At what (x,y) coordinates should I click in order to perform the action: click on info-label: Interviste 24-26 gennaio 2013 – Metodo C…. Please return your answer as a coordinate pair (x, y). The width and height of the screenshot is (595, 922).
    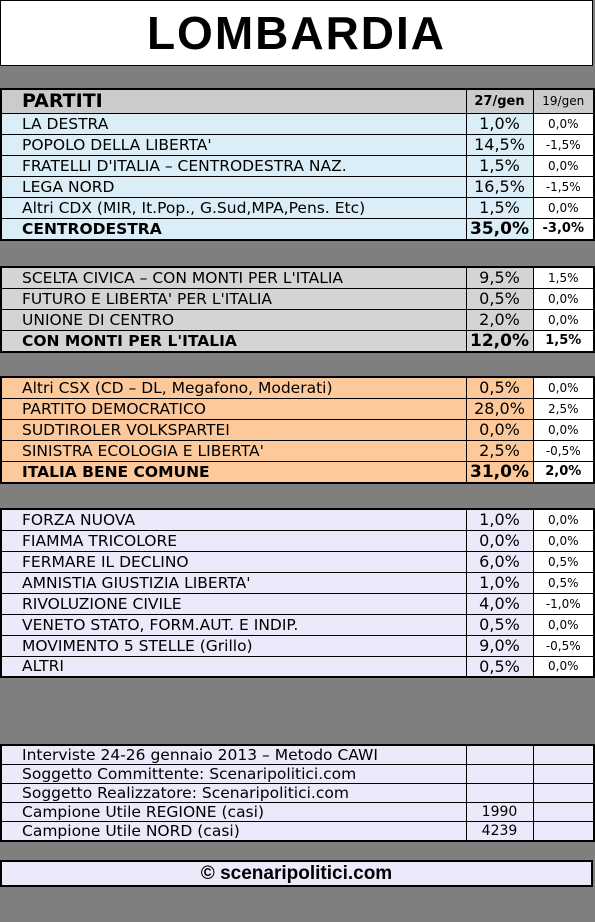
    Looking at the image, I should click on (233, 754).